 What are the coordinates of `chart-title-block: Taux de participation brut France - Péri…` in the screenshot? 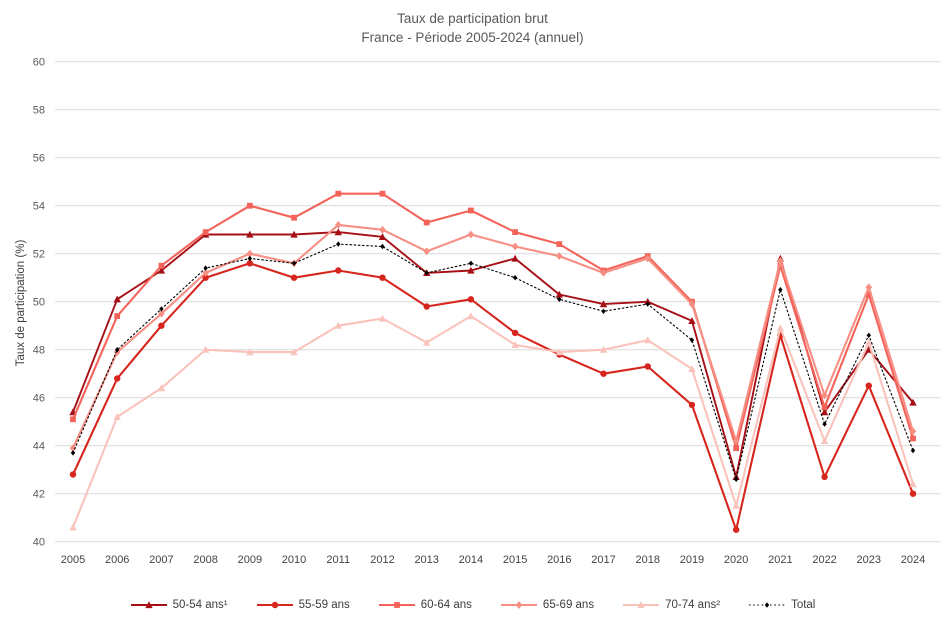 It's located at (472, 28).